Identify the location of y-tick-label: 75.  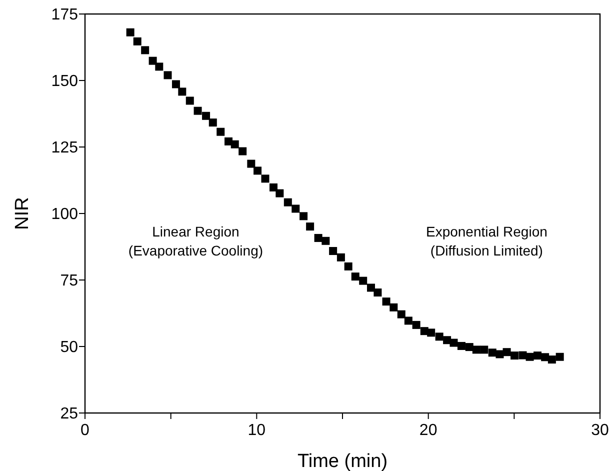
(69, 281).